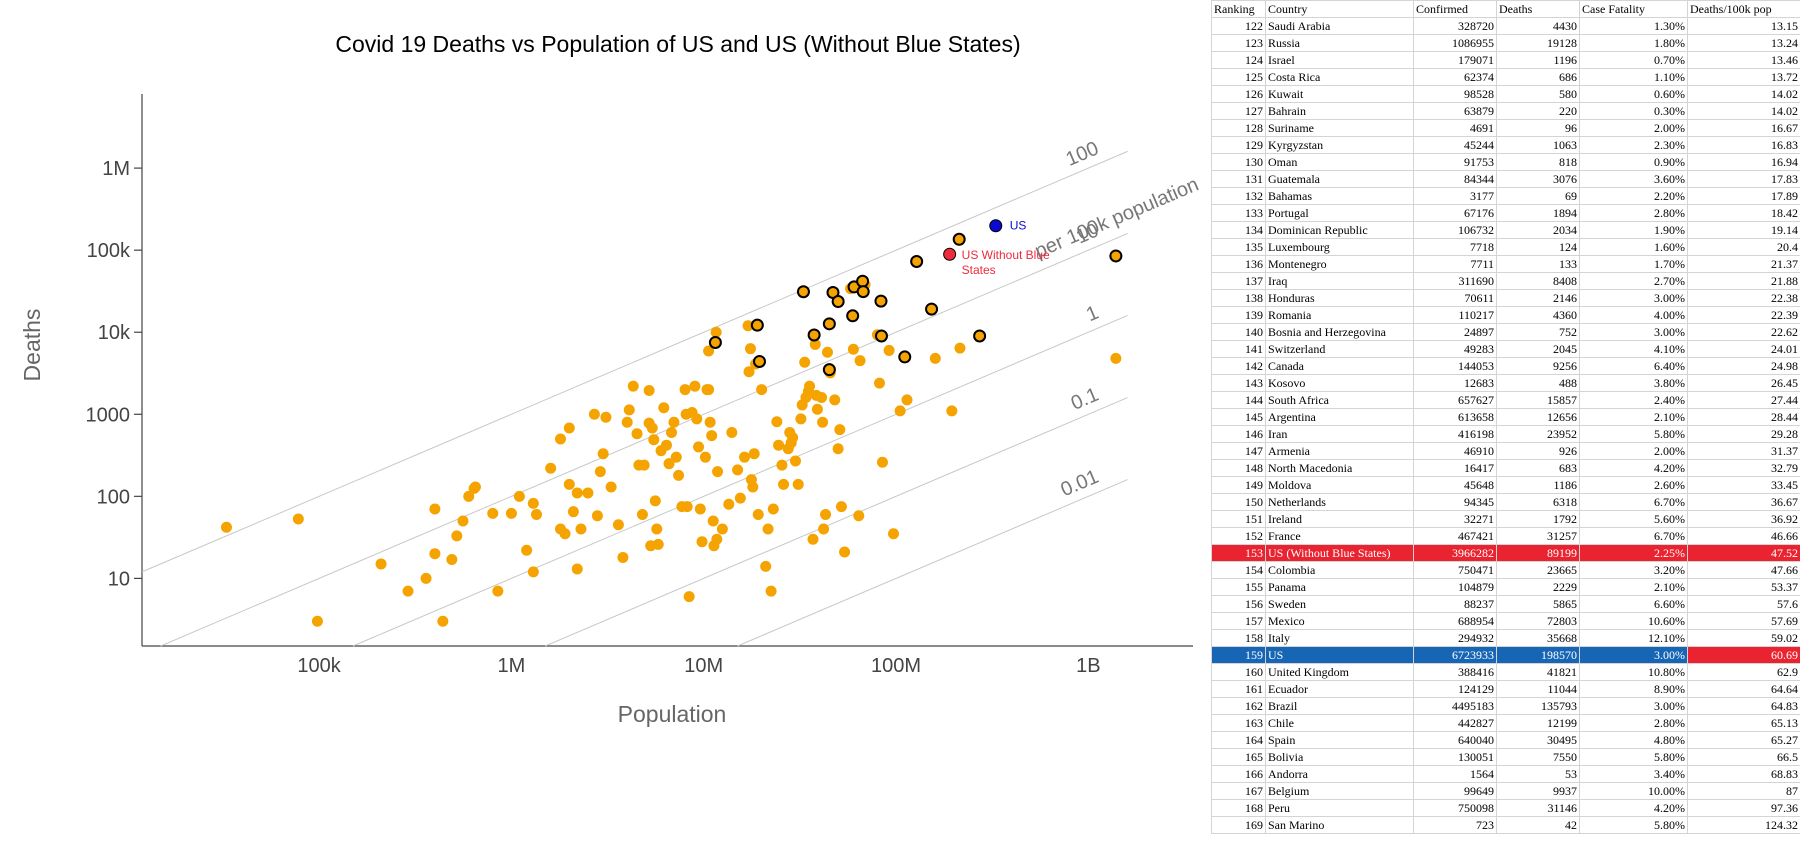 The image size is (1800, 846). I want to click on us-point, so click(996, 226).